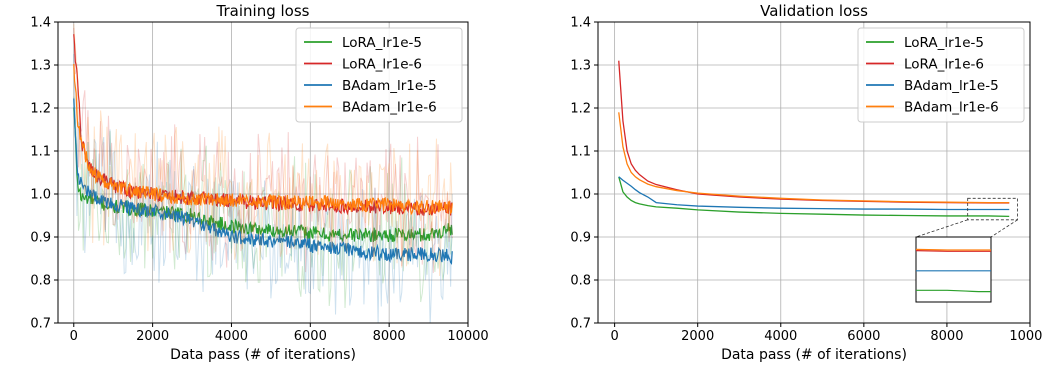 This screenshot has width=1042, height=375. I want to click on inset-zoom-region, so click(992, 209).